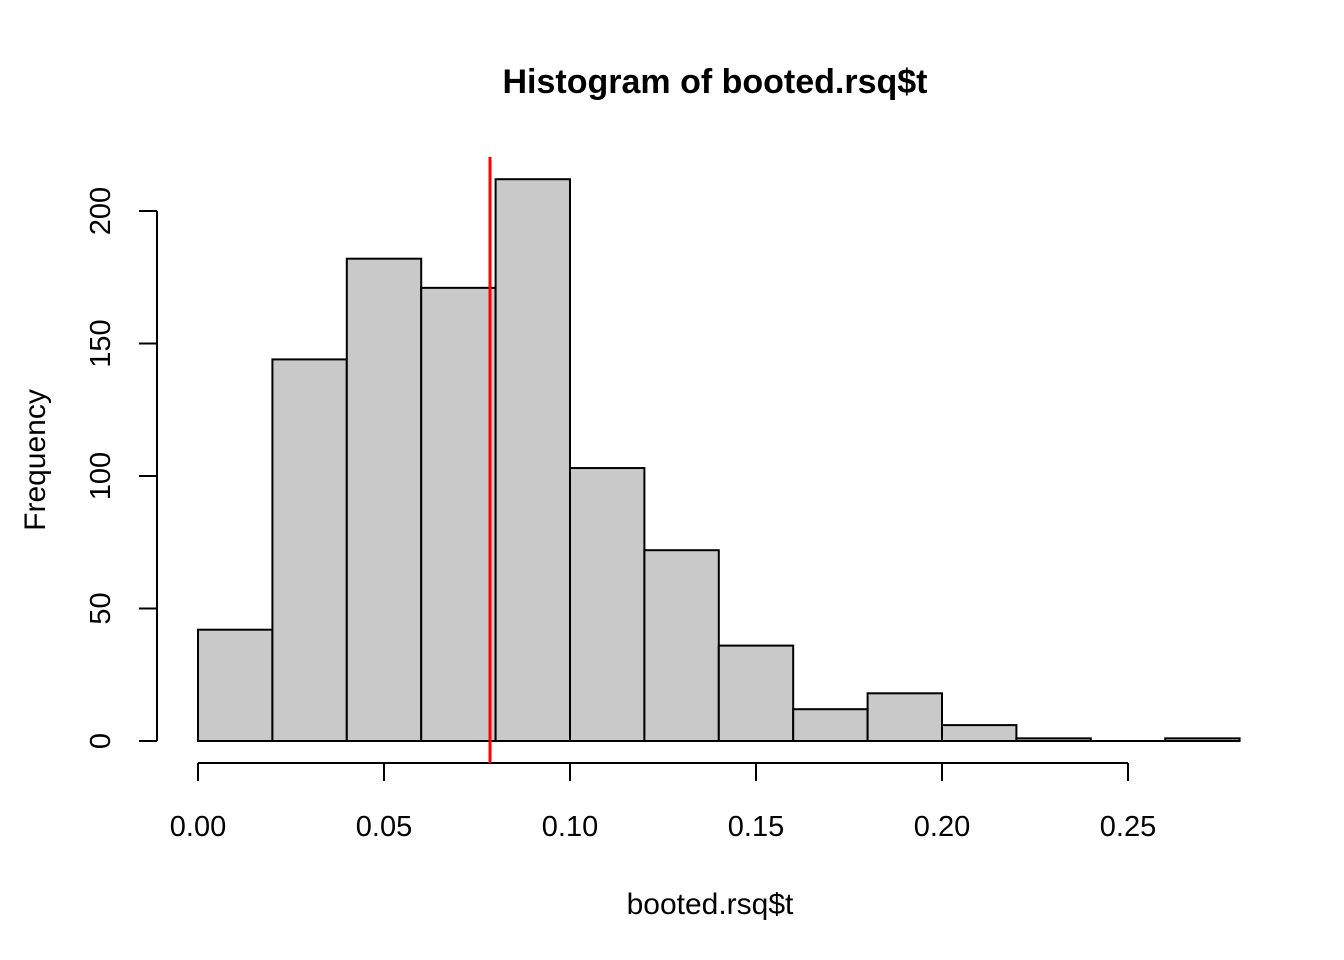 The image size is (1344, 960). I want to click on x-axis: 0.00 0.05 0.10 0.15 0.20 0.25, so click(663, 802).